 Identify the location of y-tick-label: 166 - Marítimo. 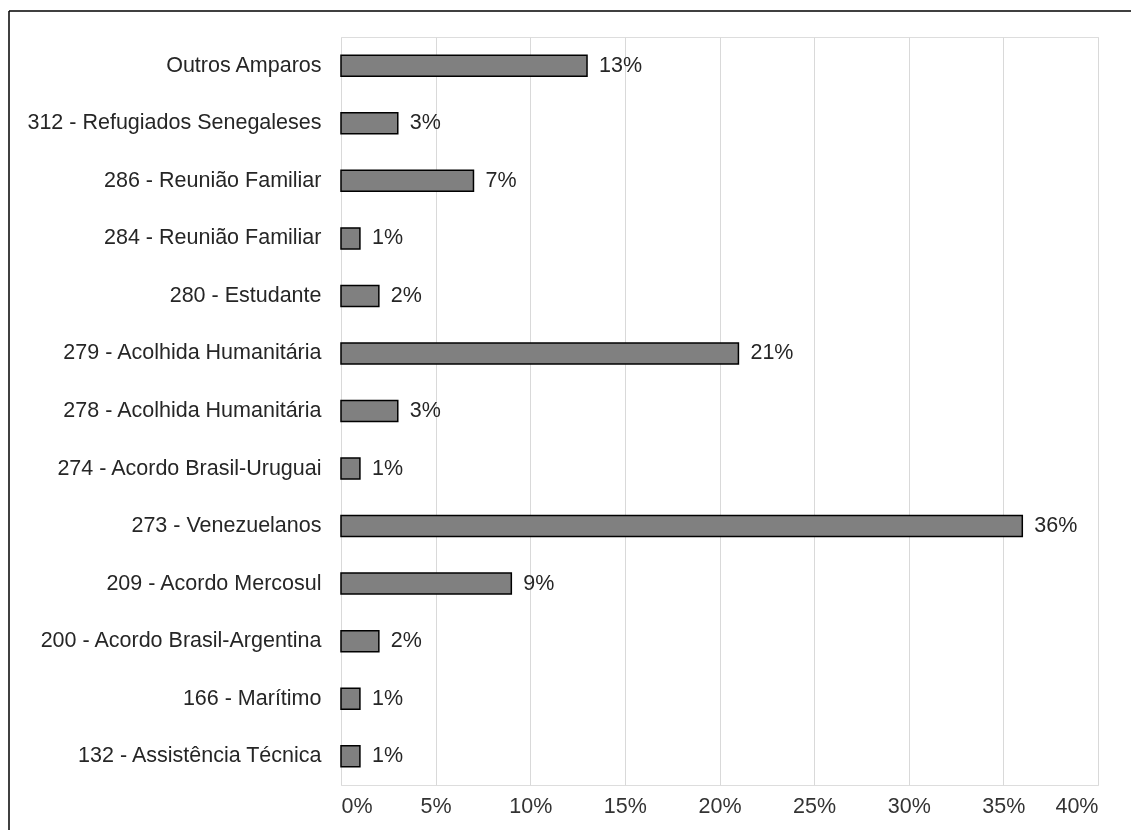
(252, 697).